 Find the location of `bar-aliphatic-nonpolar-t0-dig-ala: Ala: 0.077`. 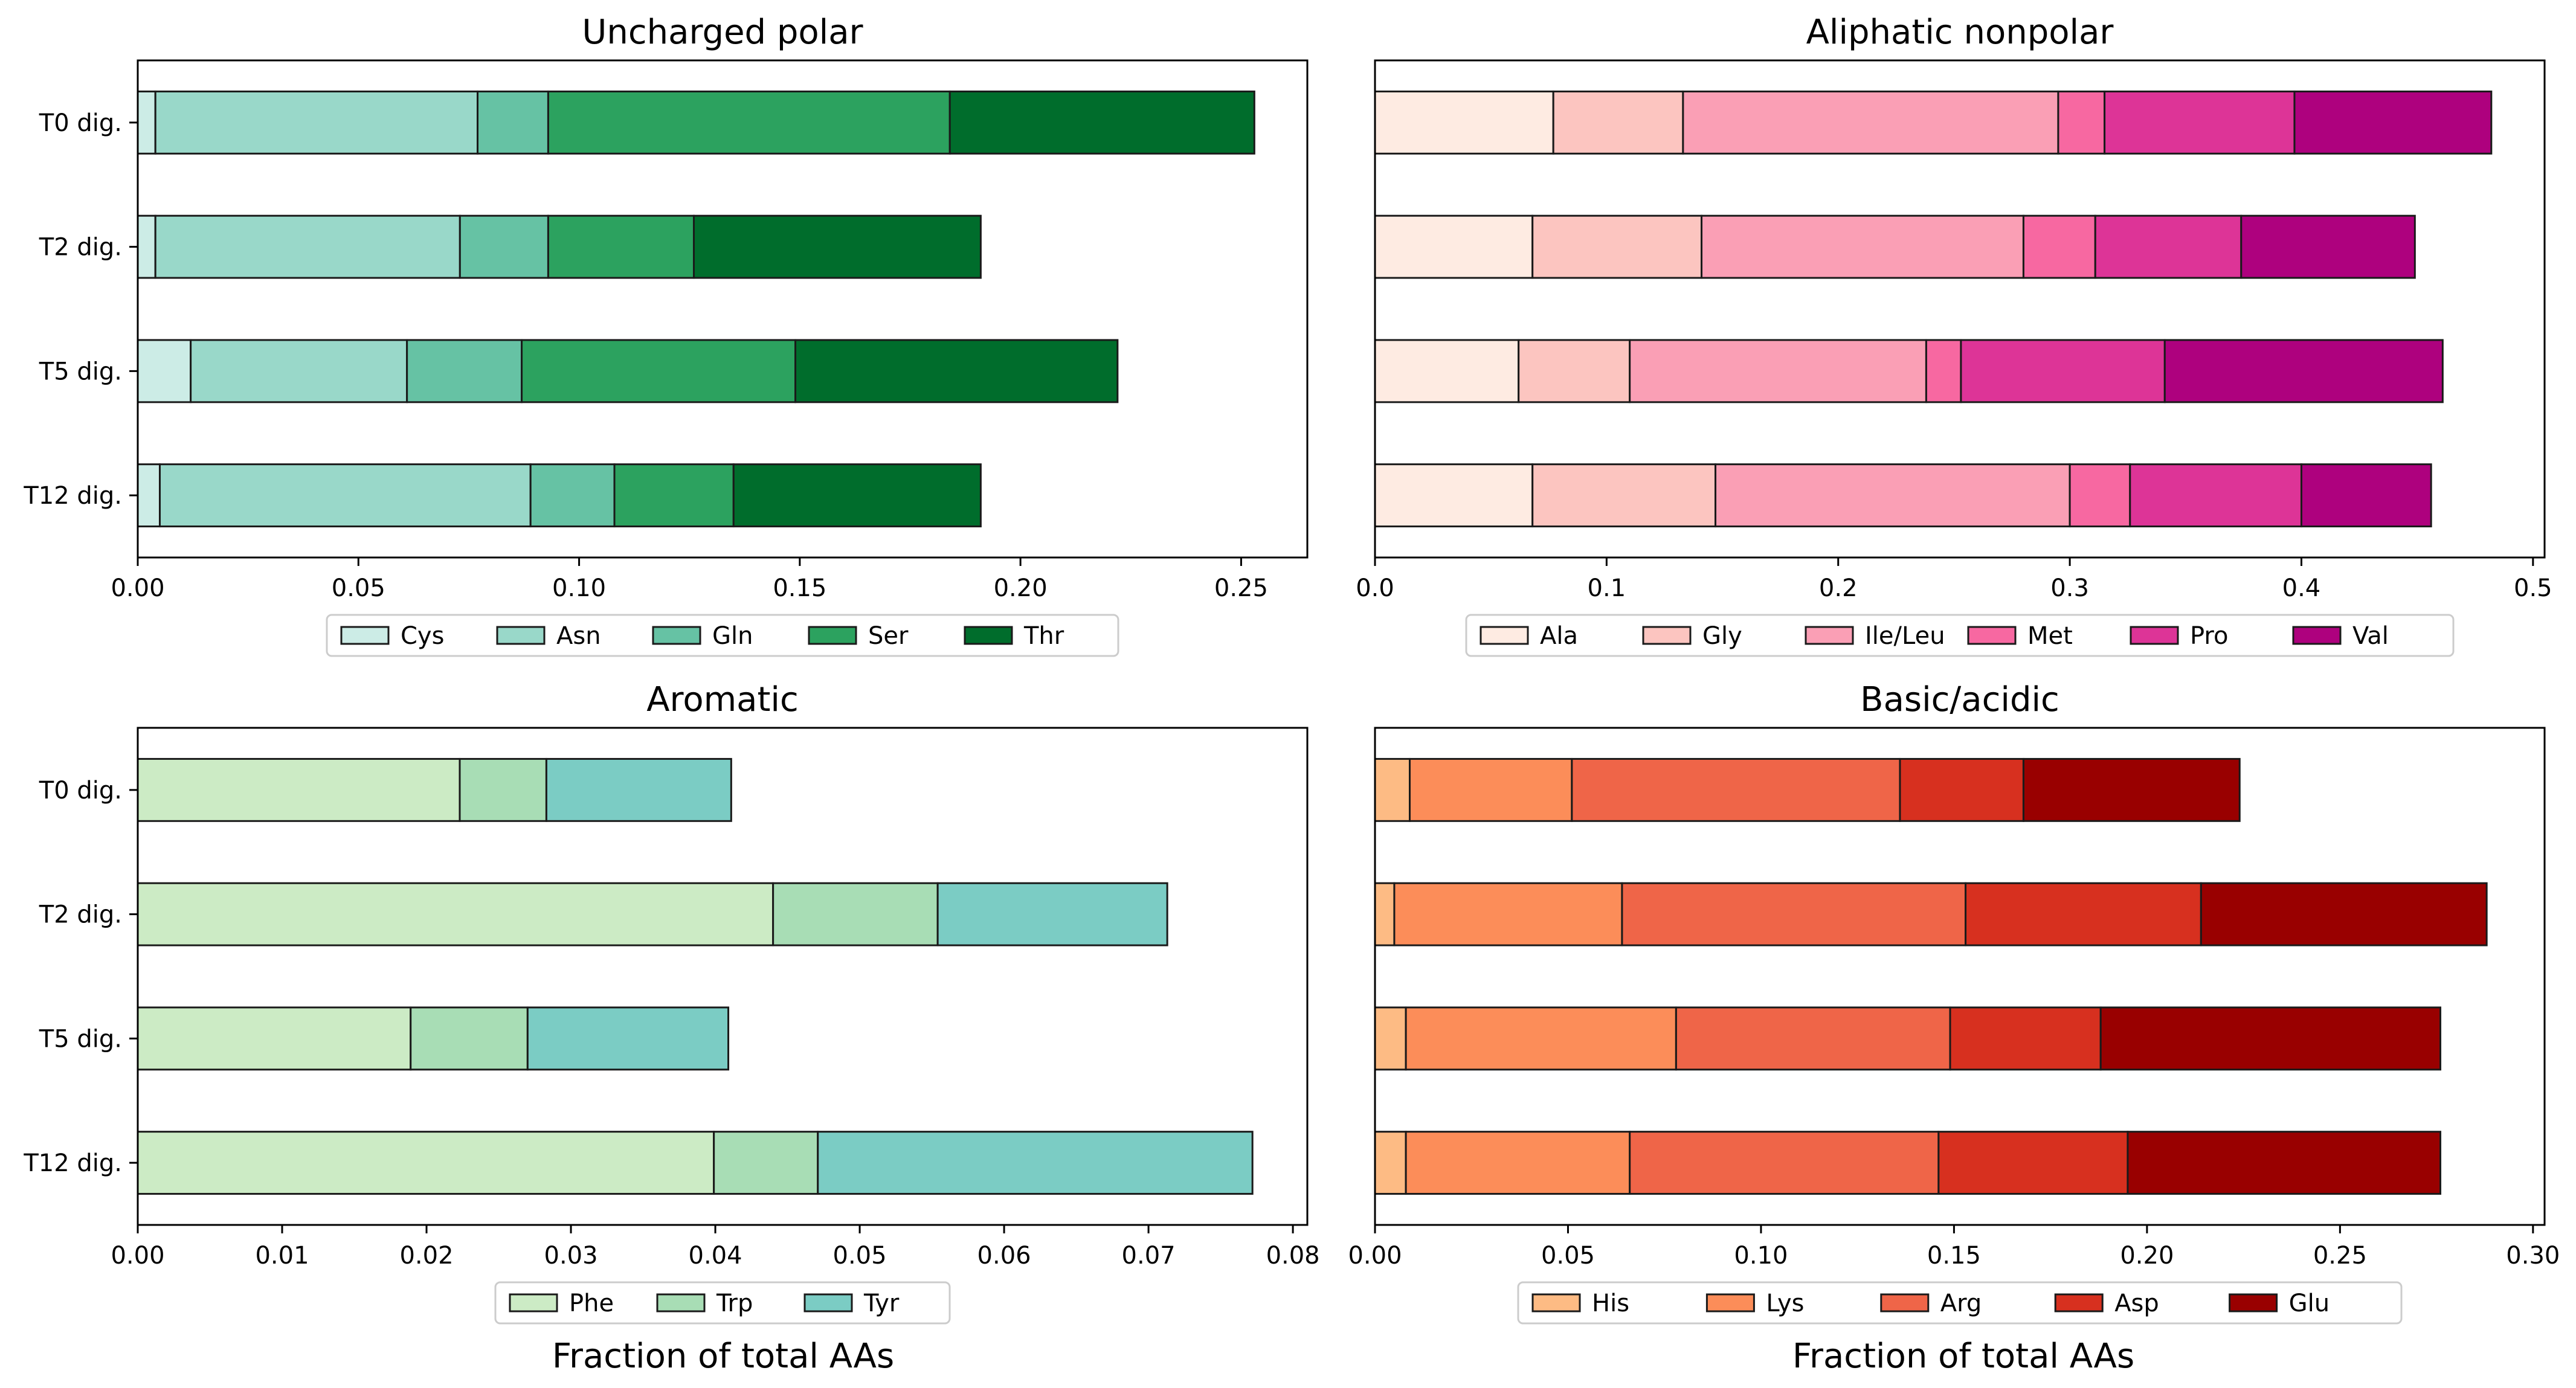

bar-aliphatic-nonpolar-t0-dig-ala: Ala: 0.077 is located at coordinates (1464, 122).